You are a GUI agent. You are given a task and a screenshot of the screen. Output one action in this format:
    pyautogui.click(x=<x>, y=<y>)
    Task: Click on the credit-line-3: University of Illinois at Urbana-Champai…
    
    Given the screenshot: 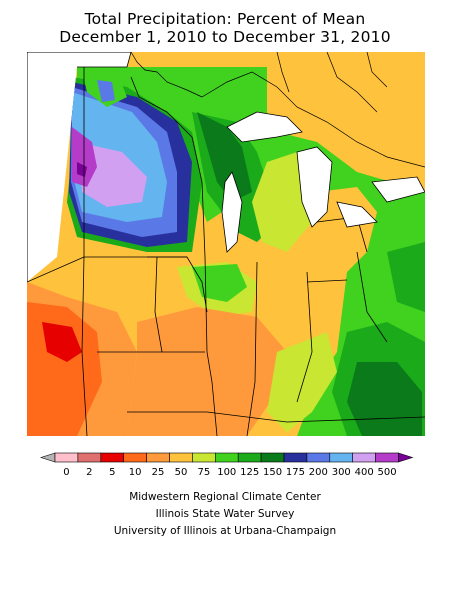 What is the action you would take?
    pyautogui.click(x=225, y=531)
    